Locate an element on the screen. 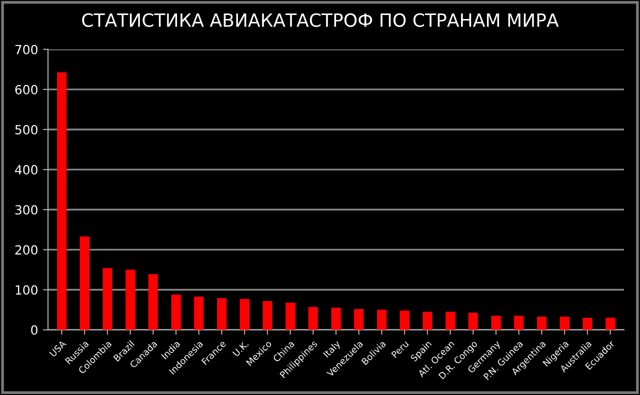 This screenshot has width=640, height=395. y-tick-label: 500 is located at coordinates (26, 129).